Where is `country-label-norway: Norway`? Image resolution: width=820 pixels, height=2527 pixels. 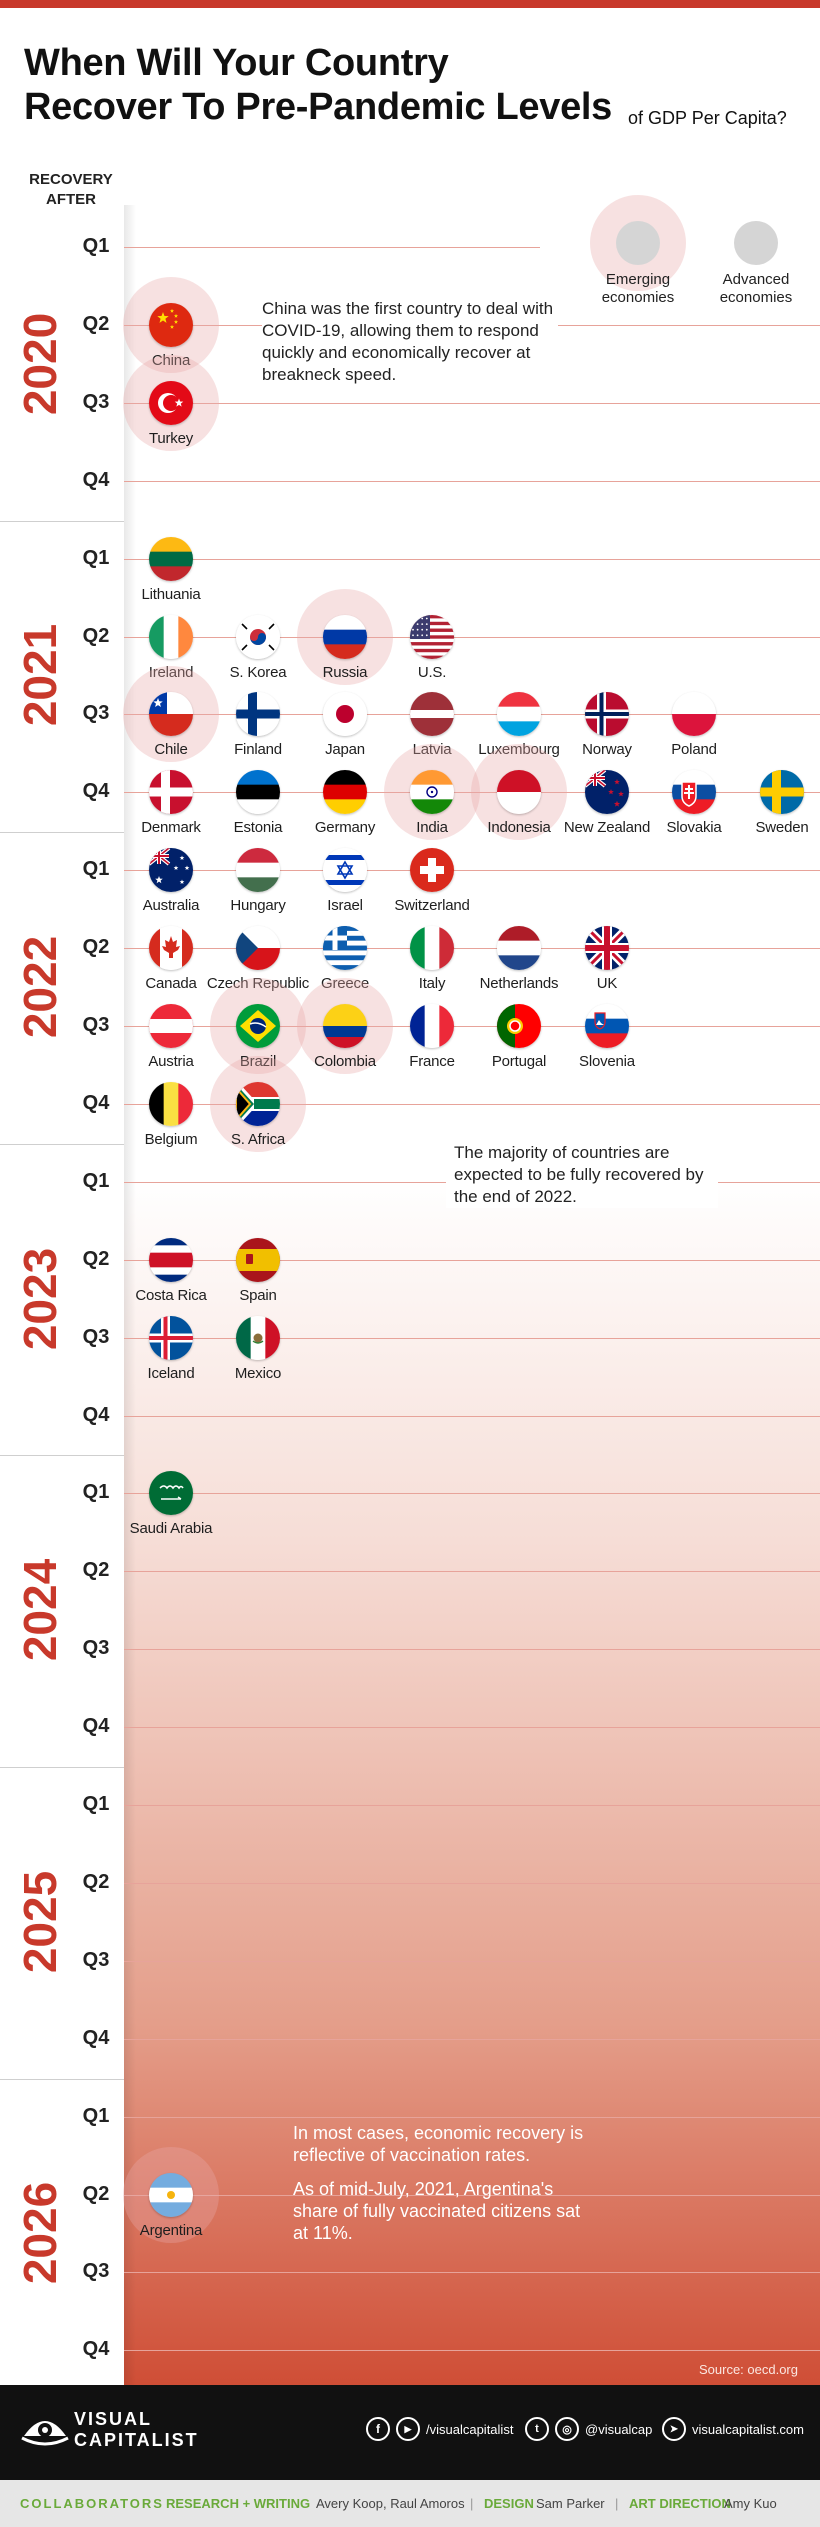 country-label-norway: Norway is located at coordinates (607, 750).